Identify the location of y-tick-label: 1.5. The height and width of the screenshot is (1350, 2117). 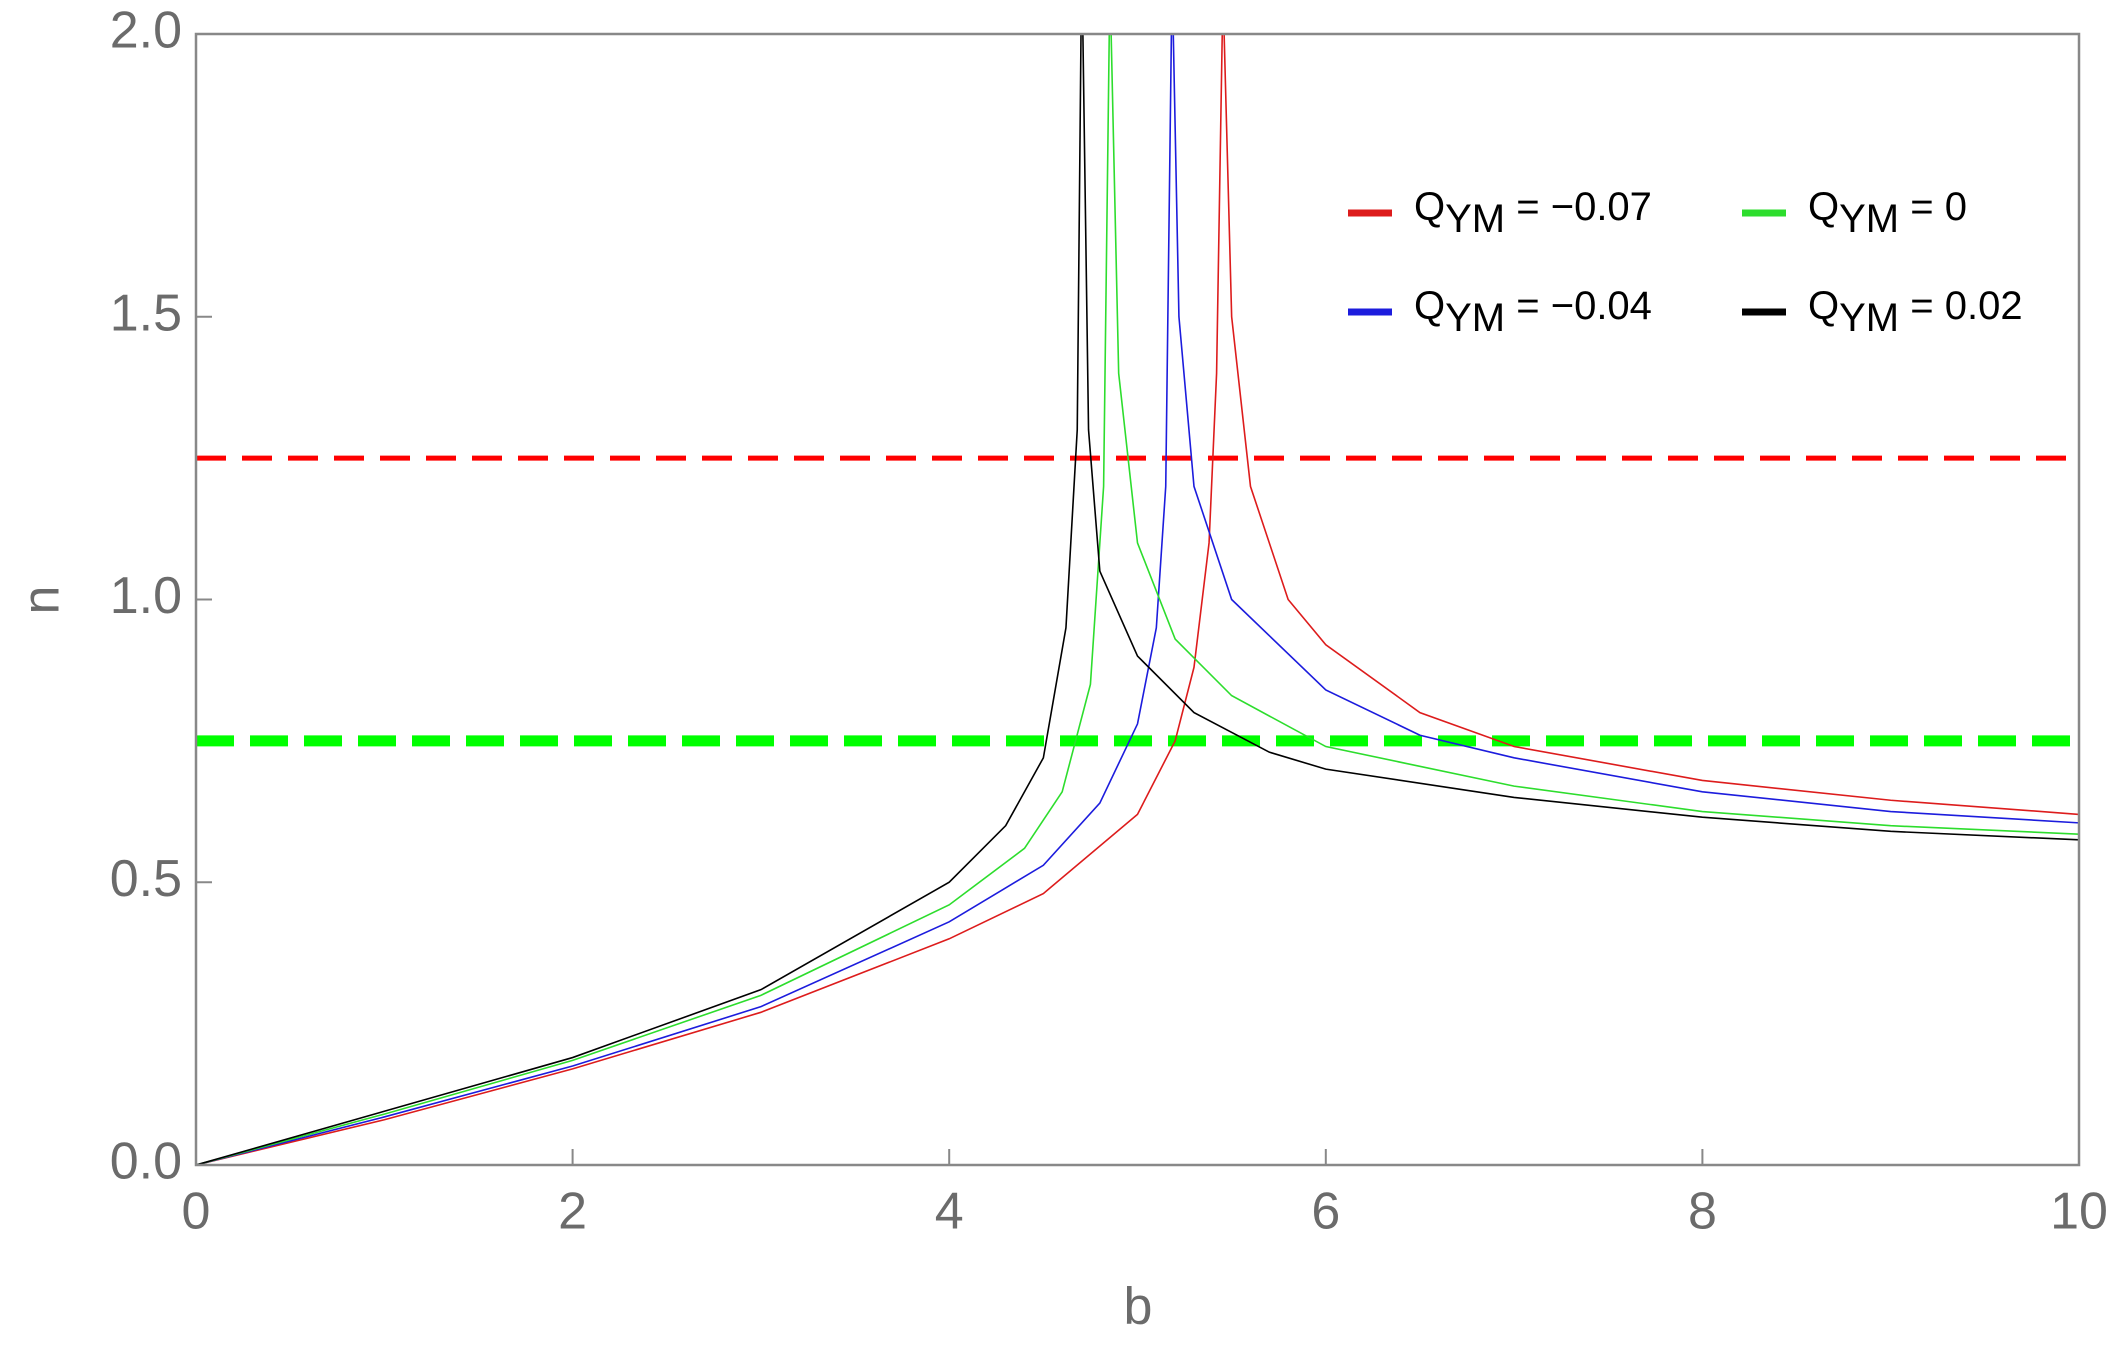
(146, 313).